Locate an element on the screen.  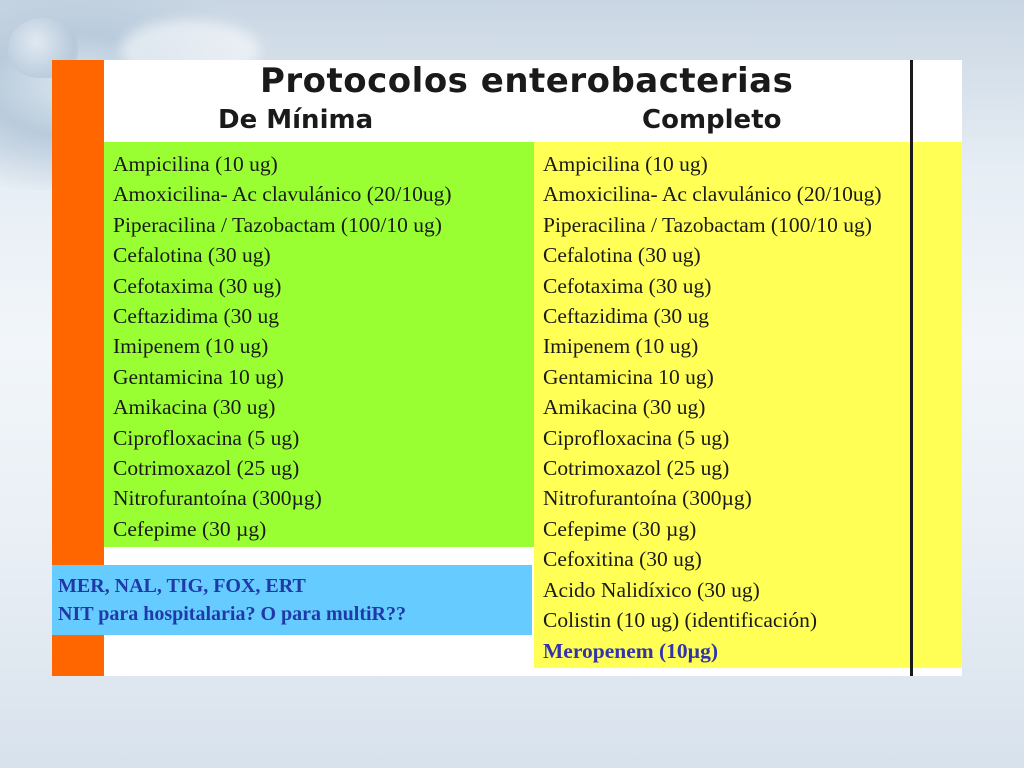
heading-completo: Completo is located at coordinates (712, 120).